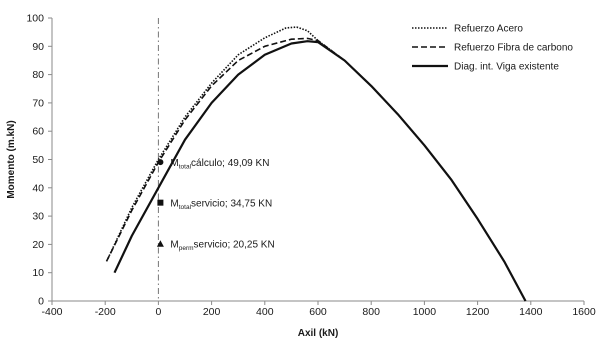  What do you see at coordinates (38, 160) in the screenshot?
I see `y-tick-label: 50` at bounding box center [38, 160].